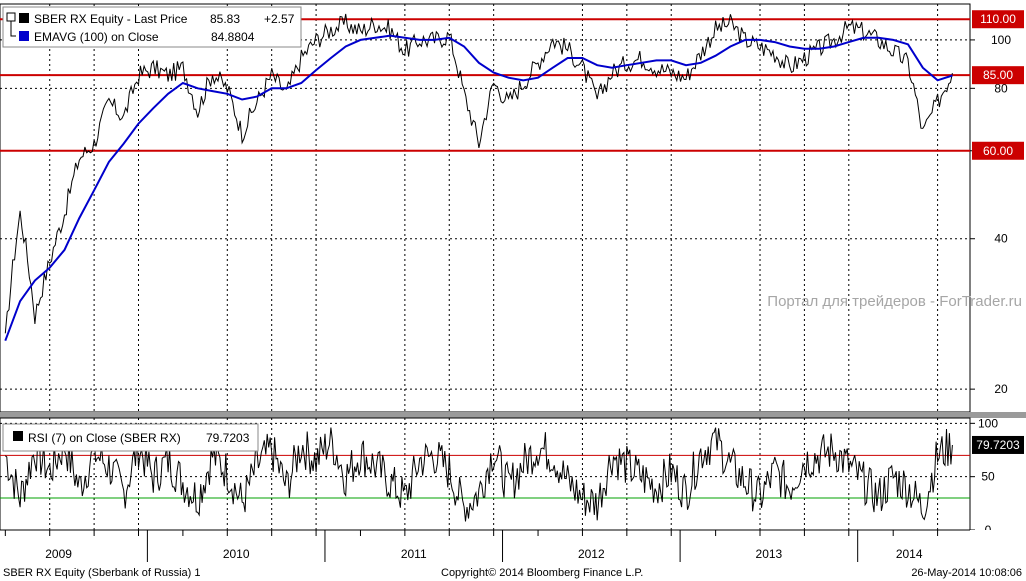 The image size is (1026, 581). I want to click on legend-collapse-icon, so click(11, 17).